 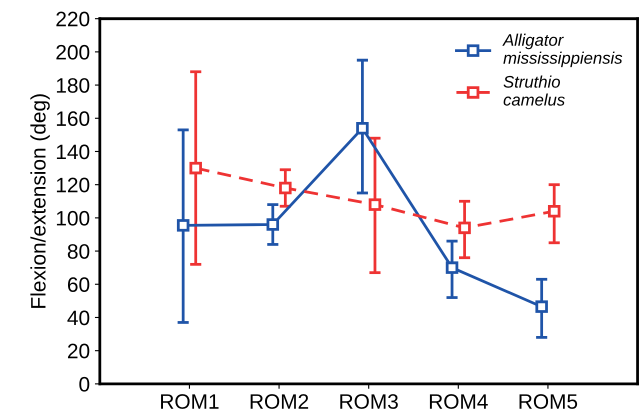 I want to click on y-tick-label: 200, so click(x=73, y=52).